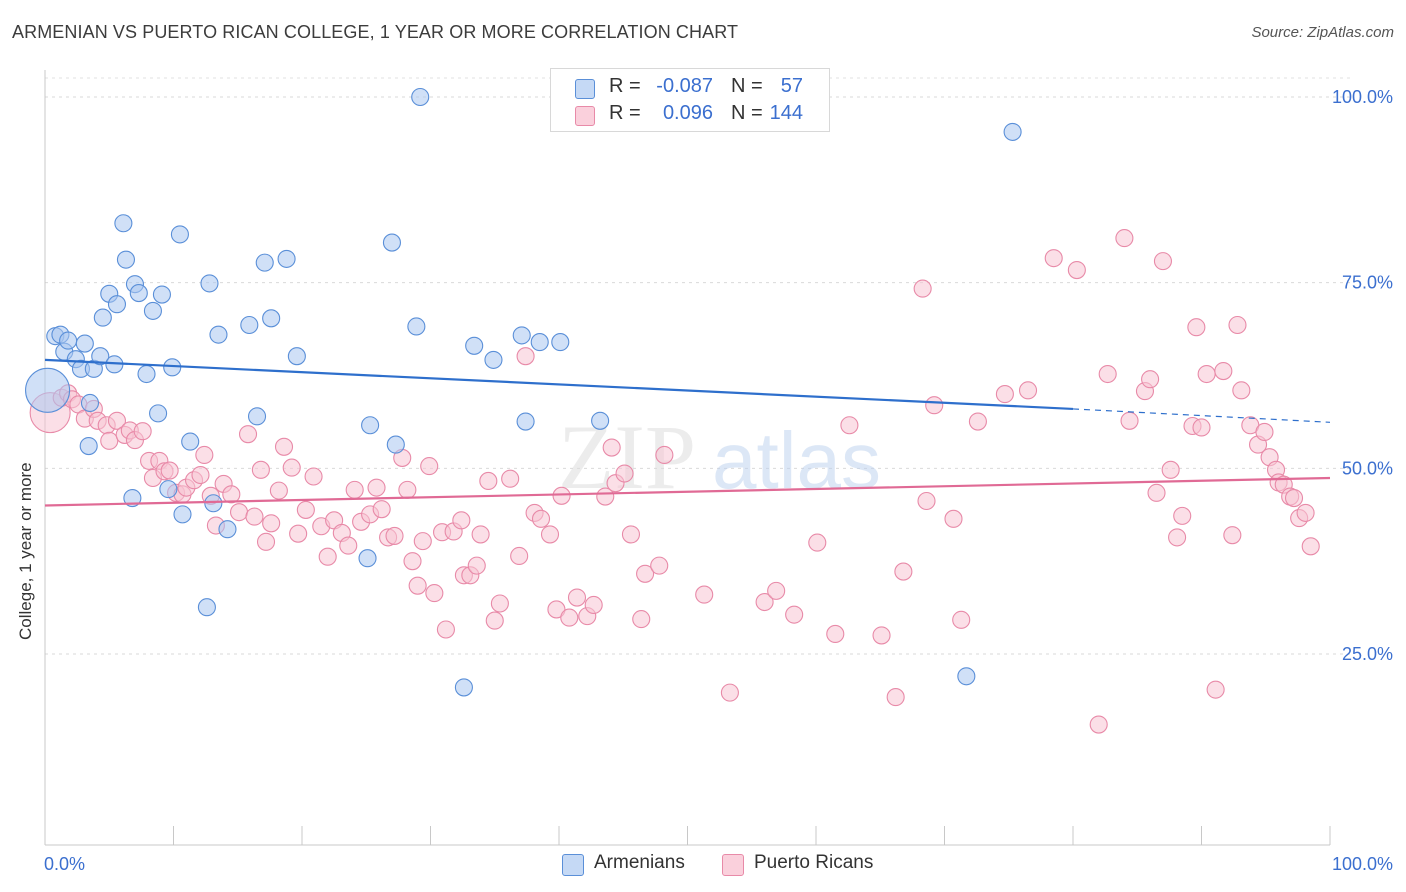  I want to click on y-tick-label: 75.0%, so click(1367, 283).